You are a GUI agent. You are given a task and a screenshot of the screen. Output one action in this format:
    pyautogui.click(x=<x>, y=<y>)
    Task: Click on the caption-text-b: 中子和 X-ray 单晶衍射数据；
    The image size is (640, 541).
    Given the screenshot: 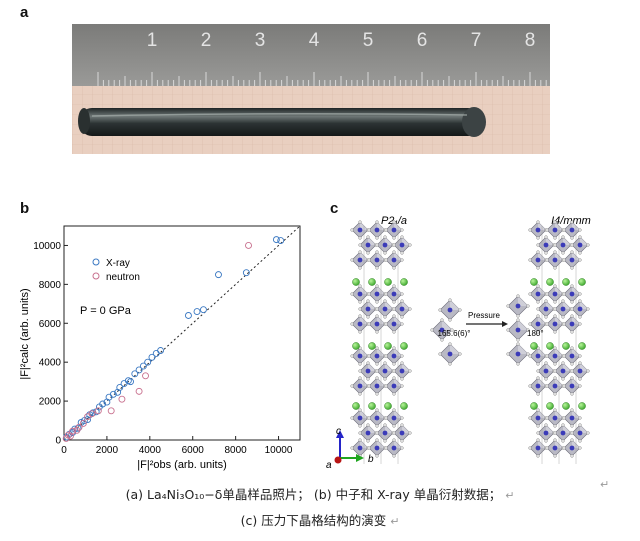 What is the action you would take?
    pyautogui.click(x=418, y=494)
    